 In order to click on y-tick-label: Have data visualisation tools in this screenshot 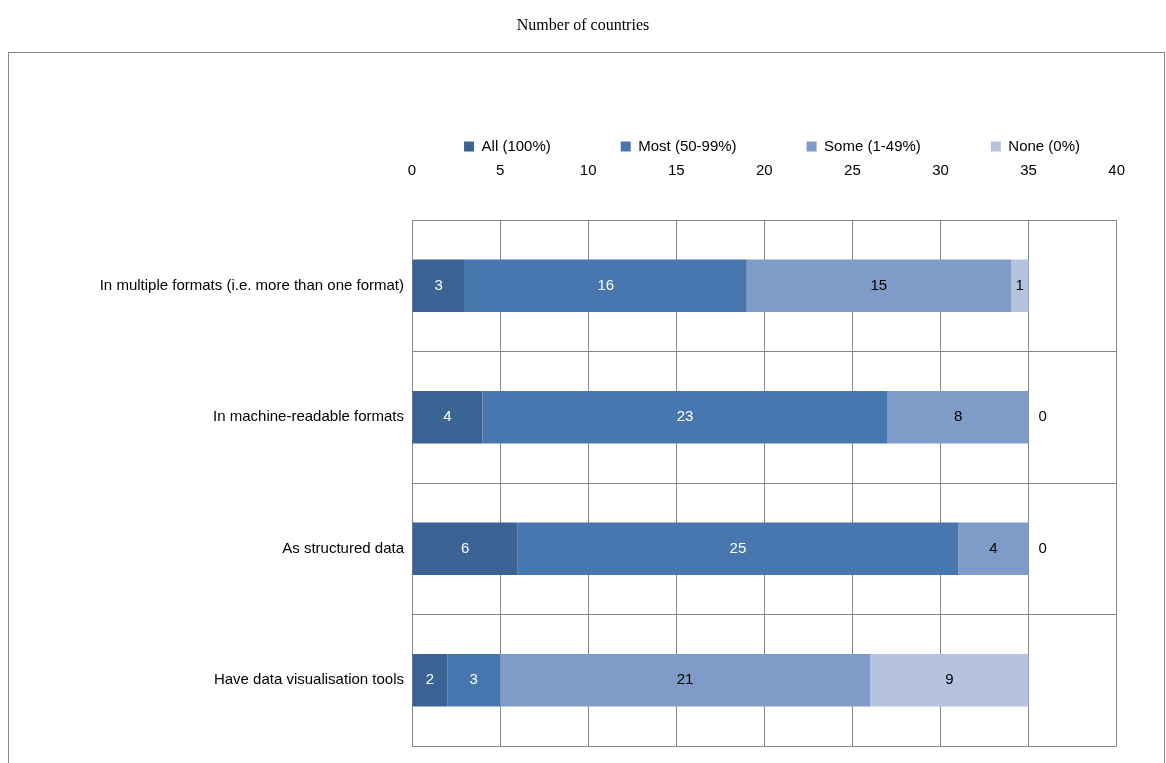, I will do `click(308, 679)`.